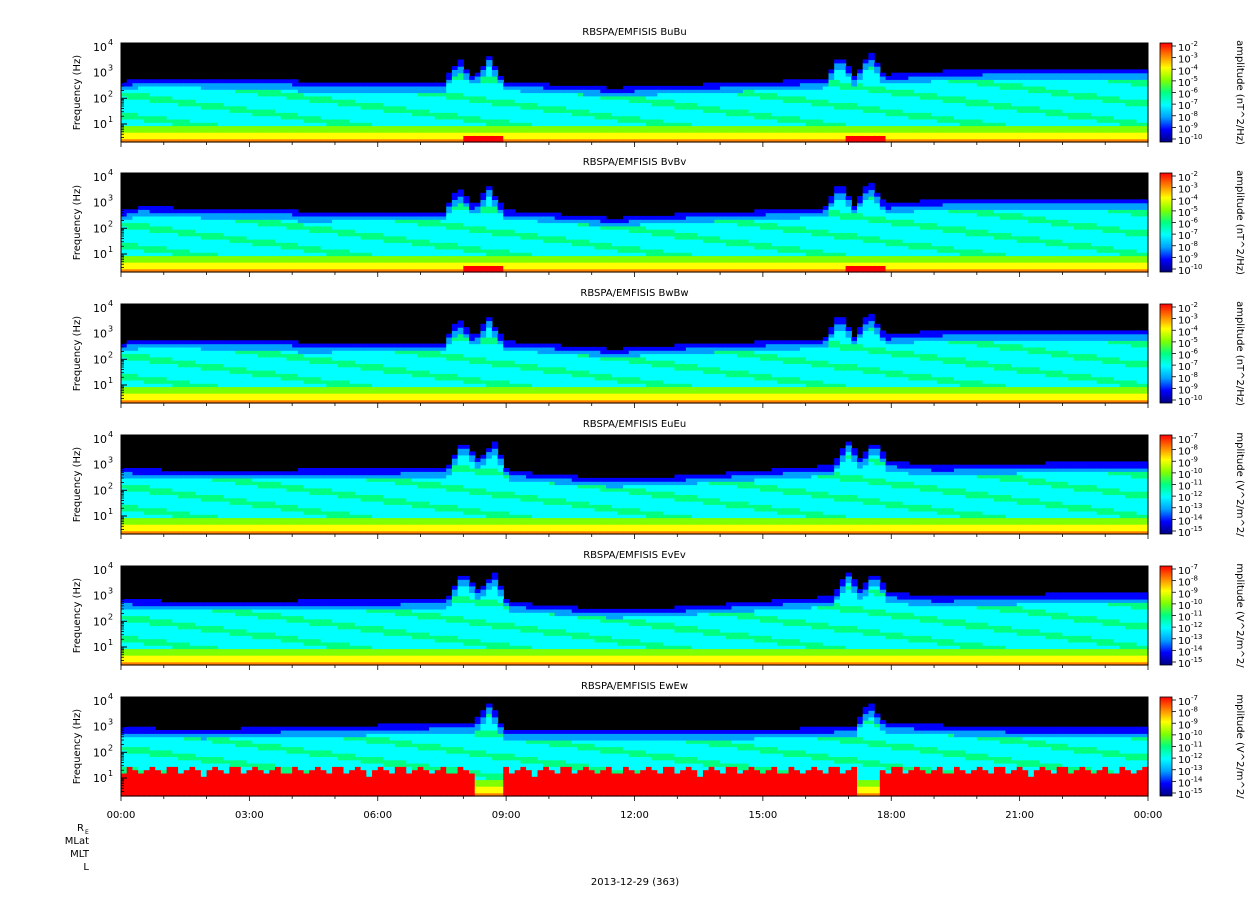 Image resolution: width=1248 pixels, height=899 pixels. What do you see at coordinates (1195, 197) in the screenshot?
I see `colorbar-tick-exponent: -4` at bounding box center [1195, 197].